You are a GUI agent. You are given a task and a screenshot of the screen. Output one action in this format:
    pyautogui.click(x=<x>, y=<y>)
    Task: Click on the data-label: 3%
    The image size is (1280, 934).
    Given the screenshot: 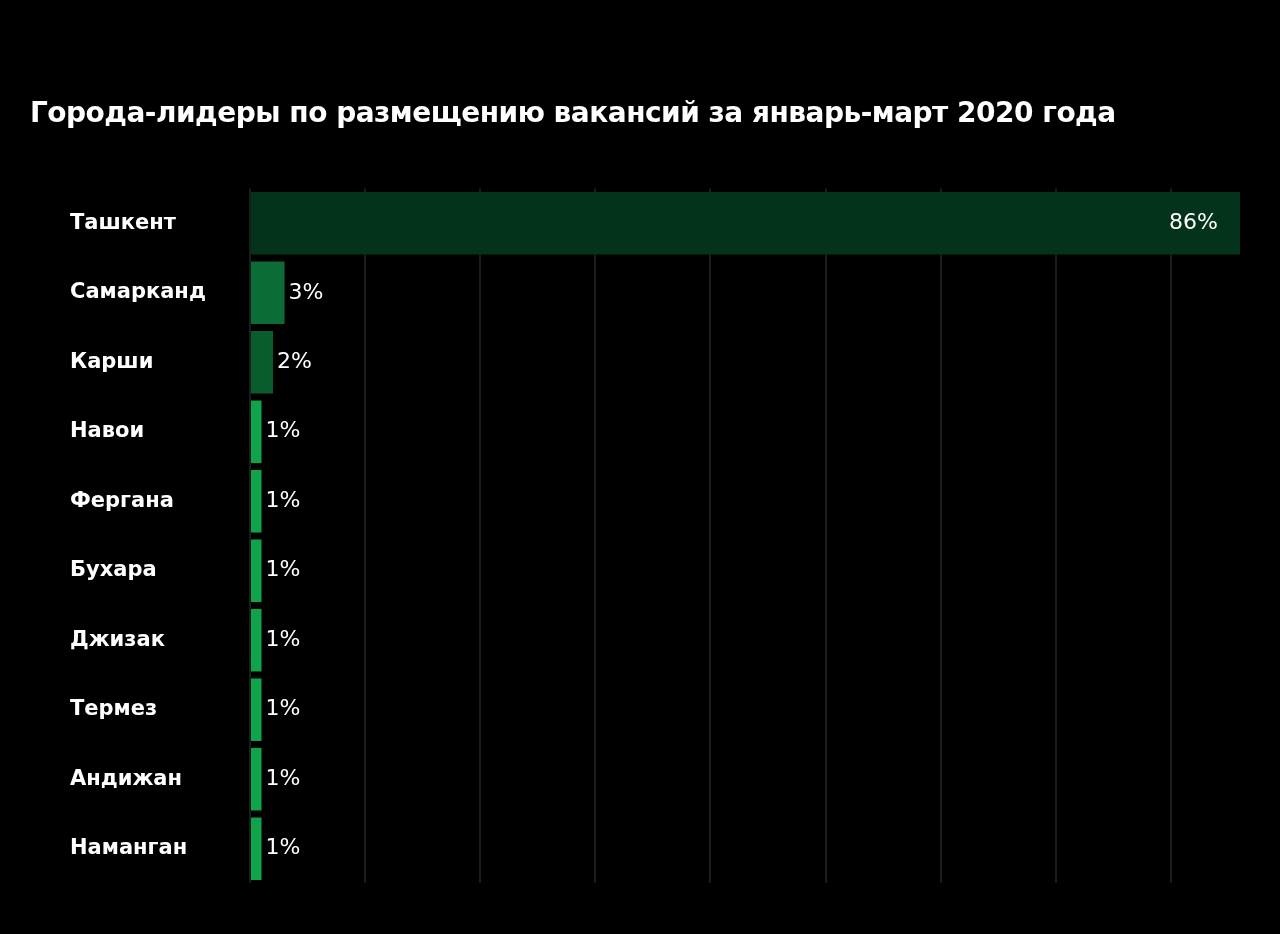 What is the action you would take?
    pyautogui.click(x=306, y=291)
    